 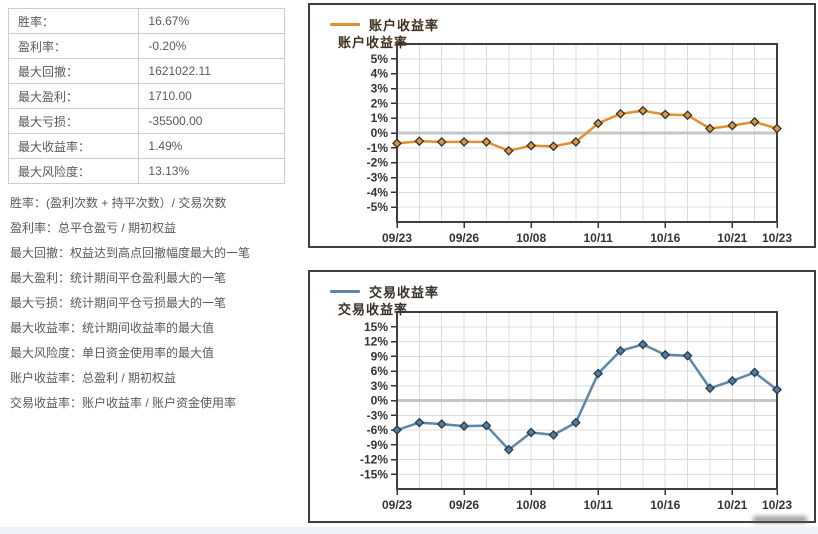 I want to click on definition-line: 交易收益率：账户收益率 / 账户资金使用率, so click(x=123, y=403).